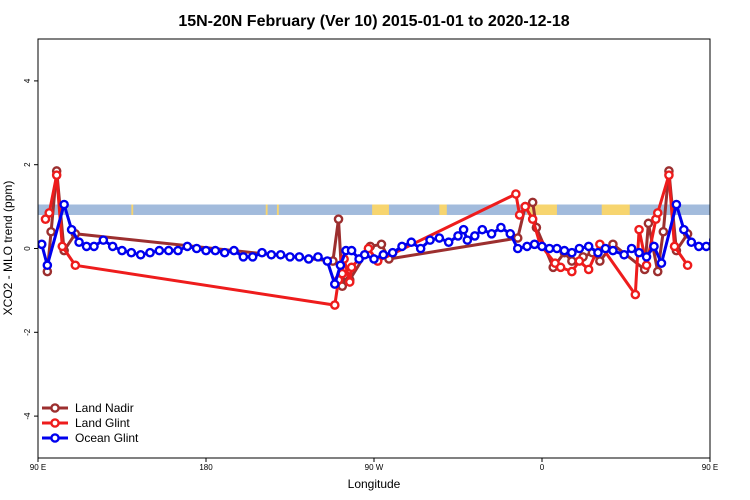 The image size is (750, 500). What do you see at coordinates (102, 423) in the screenshot?
I see `legend-label-land-glint: Land Glint` at bounding box center [102, 423].